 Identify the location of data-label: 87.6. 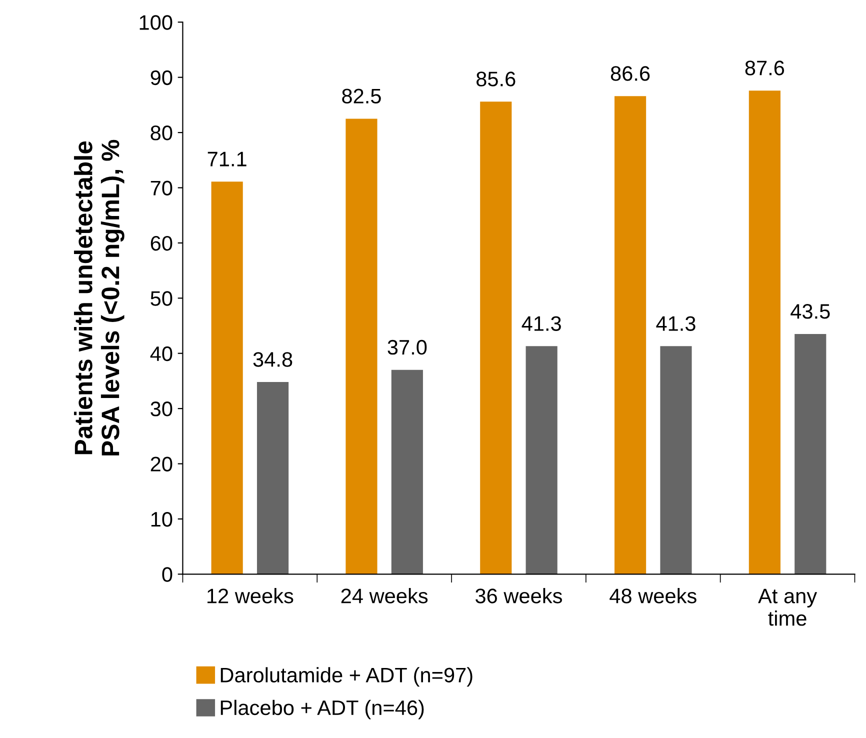
(764, 68).